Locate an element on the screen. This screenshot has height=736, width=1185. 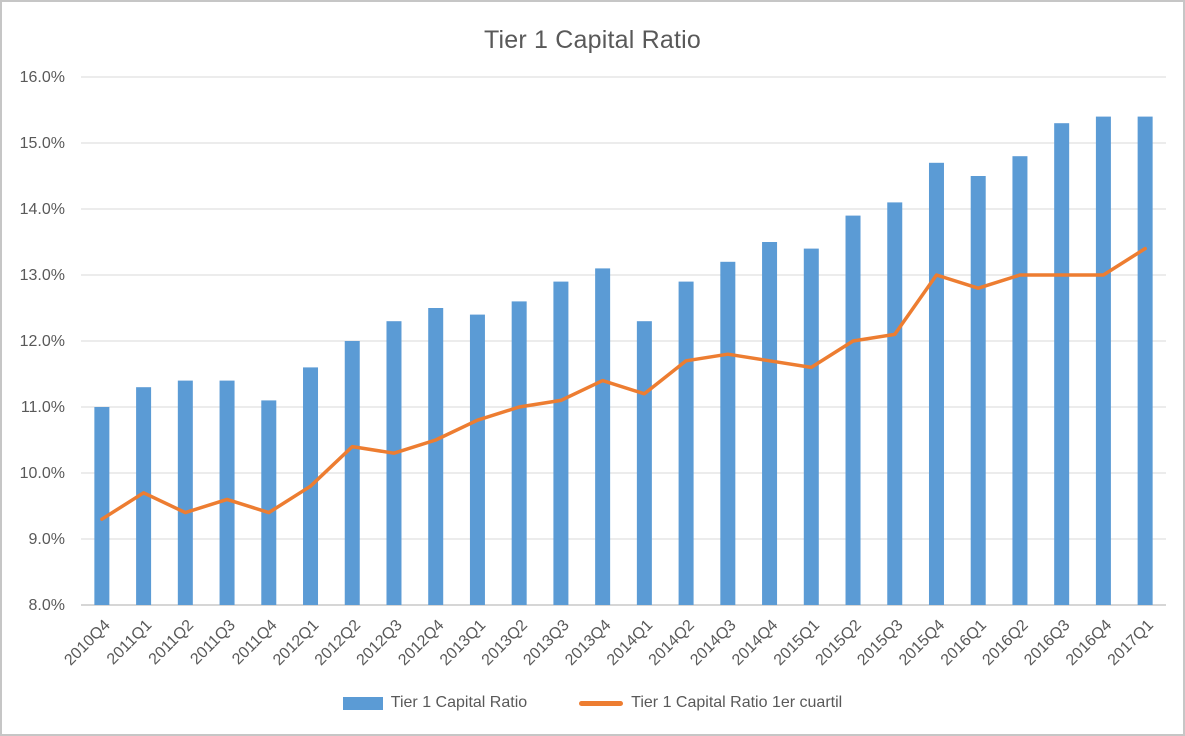
legend-bar-swatch-icon is located at coordinates (362, 703).